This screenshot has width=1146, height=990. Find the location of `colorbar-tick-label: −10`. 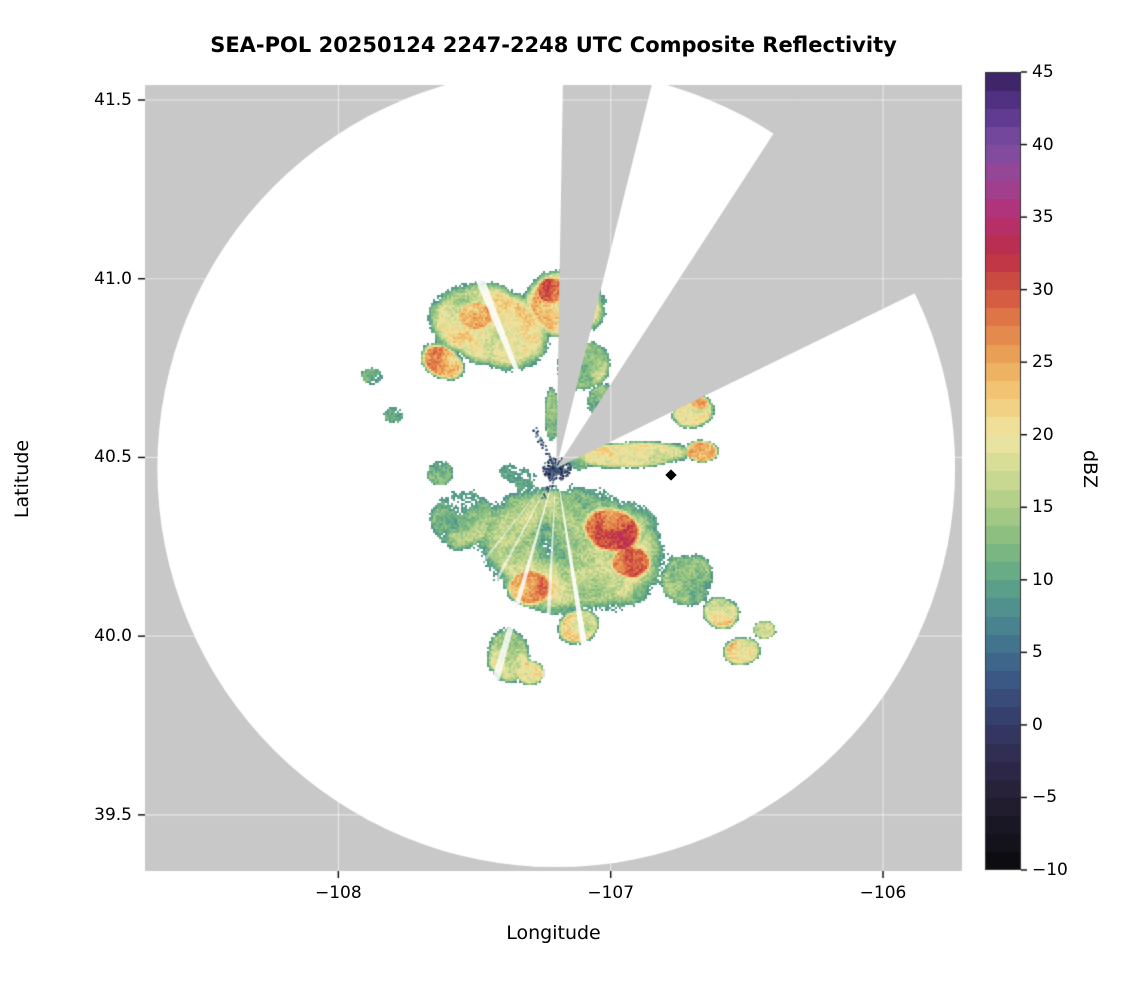

colorbar-tick-label: −10 is located at coordinates (1050, 870).